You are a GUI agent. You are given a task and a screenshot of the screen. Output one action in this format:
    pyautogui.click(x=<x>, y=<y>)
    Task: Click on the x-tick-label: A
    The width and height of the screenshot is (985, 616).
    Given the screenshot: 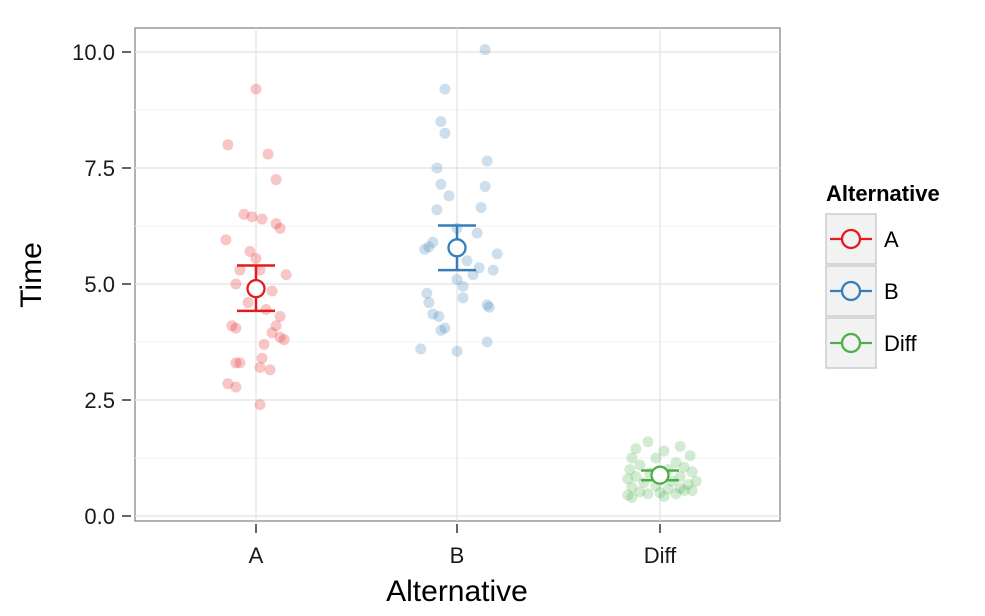 What is the action you would take?
    pyautogui.click(x=256, y=555)
    